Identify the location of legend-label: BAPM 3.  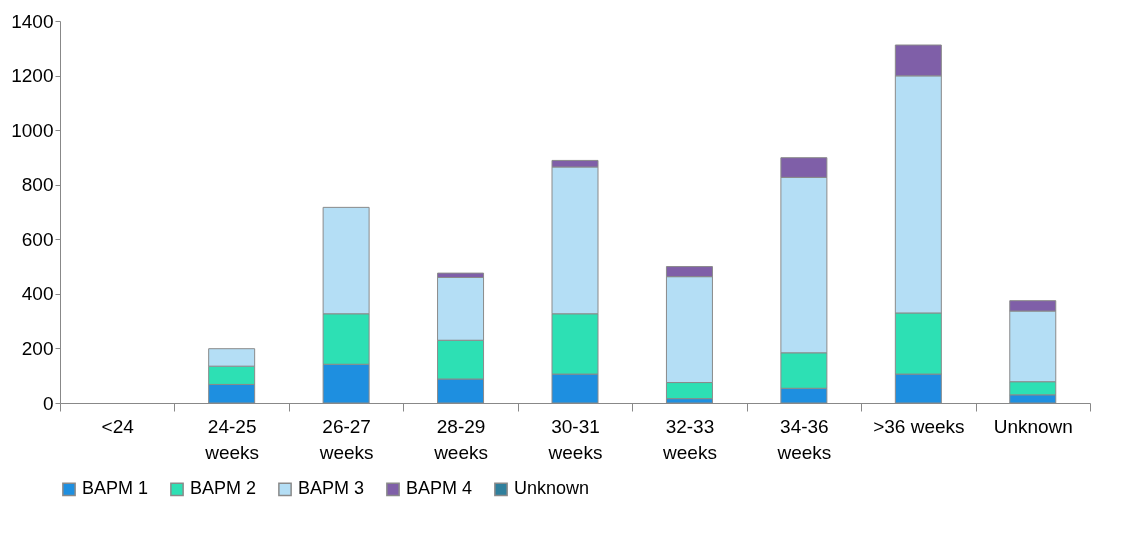
(331, 488).